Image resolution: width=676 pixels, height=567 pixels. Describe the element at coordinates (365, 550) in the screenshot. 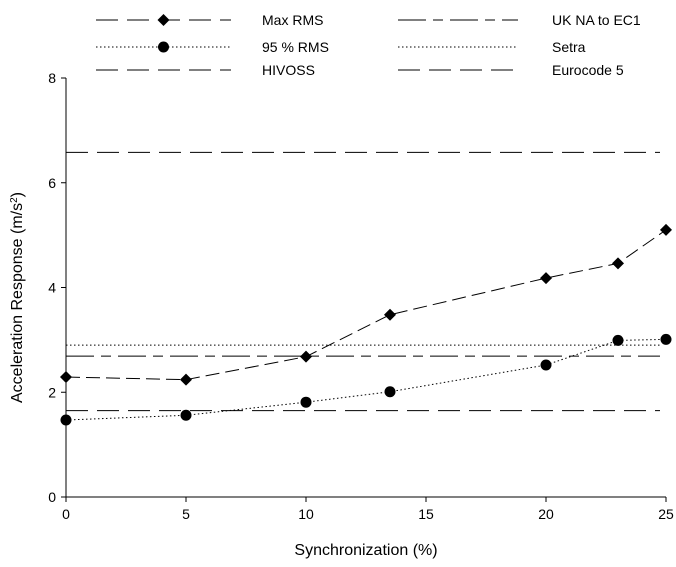

I see `x-axis-title: Synchronization (%)` at that location.